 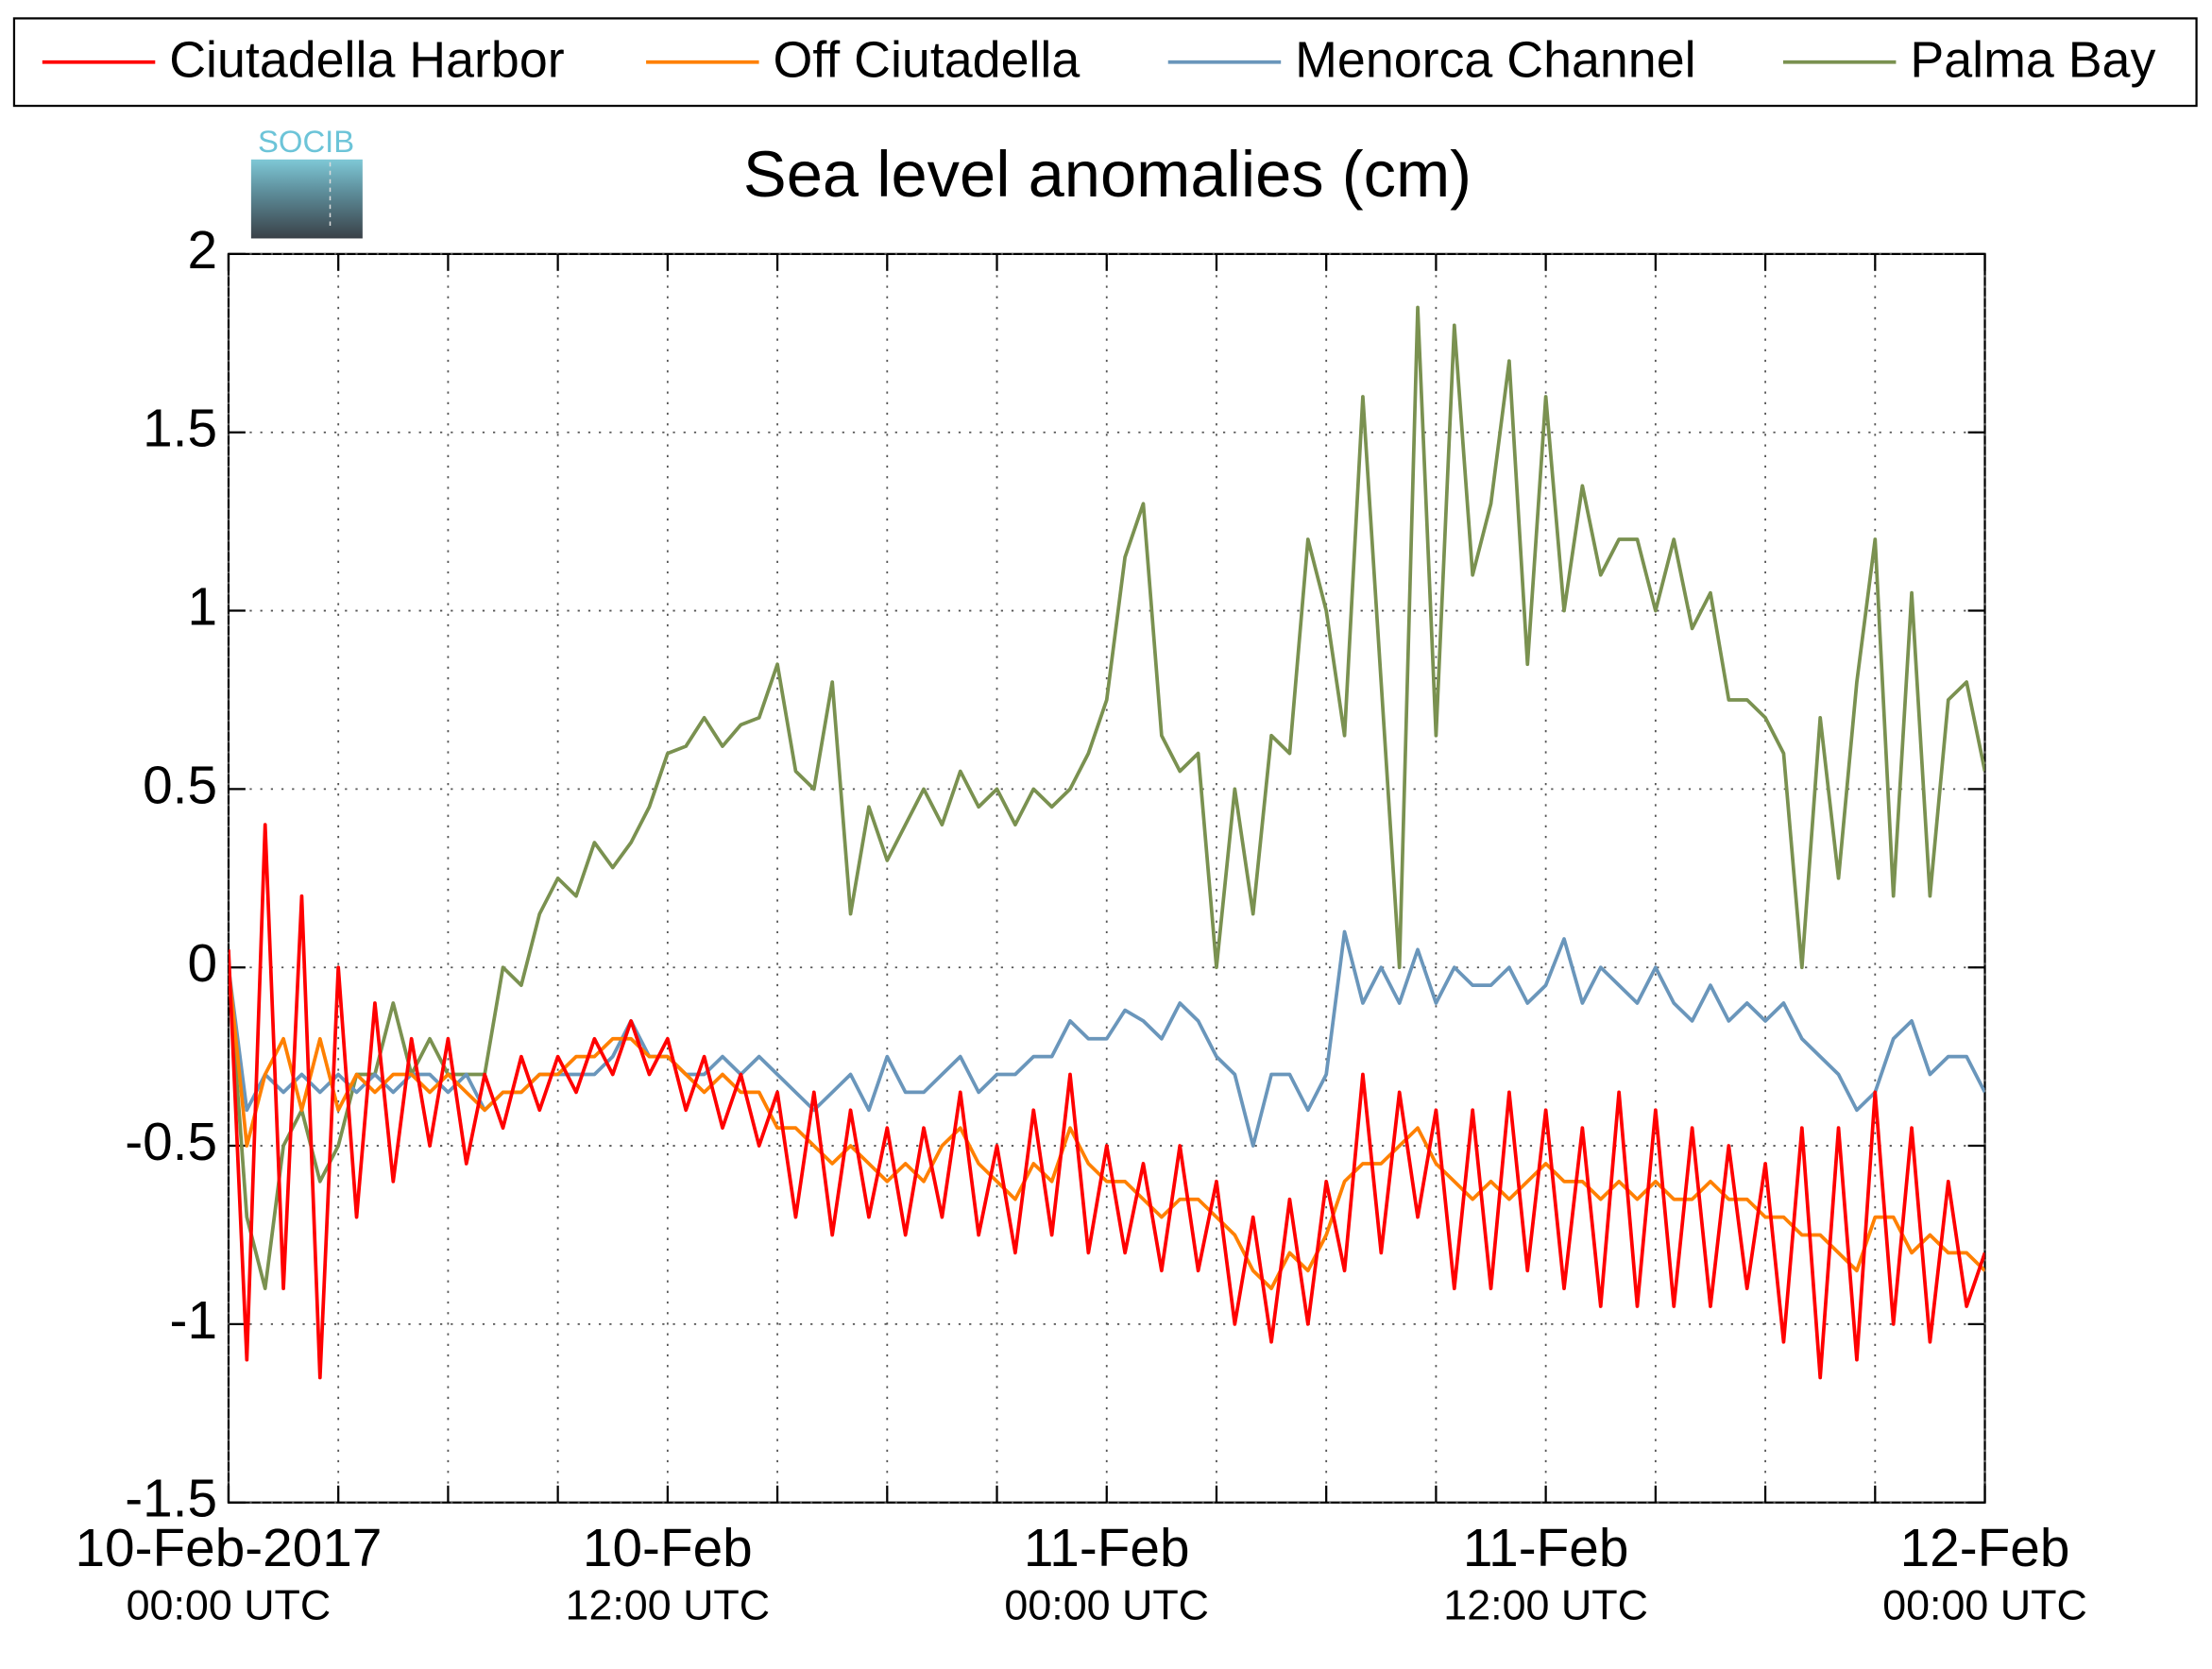 I want to click on legend-label: Ciutadella Harbor, so click(x=366, y=60).